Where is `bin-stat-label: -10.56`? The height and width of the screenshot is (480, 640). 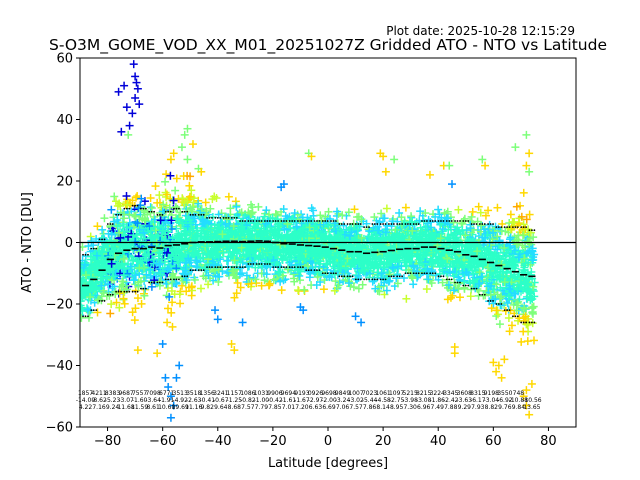 bin-stat-label: -10.56 is located at coordinates (532, 400).